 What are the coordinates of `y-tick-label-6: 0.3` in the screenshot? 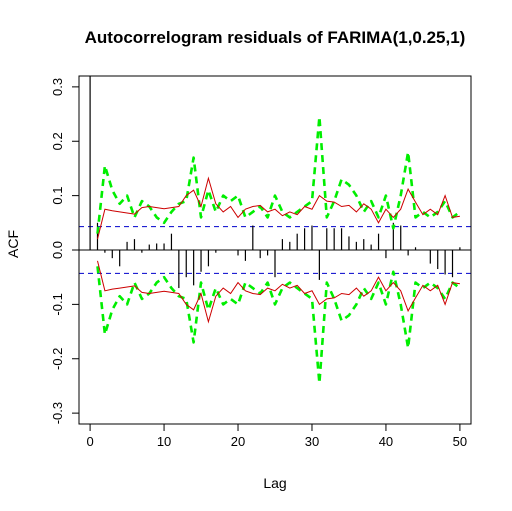 It's located at (57, 87).